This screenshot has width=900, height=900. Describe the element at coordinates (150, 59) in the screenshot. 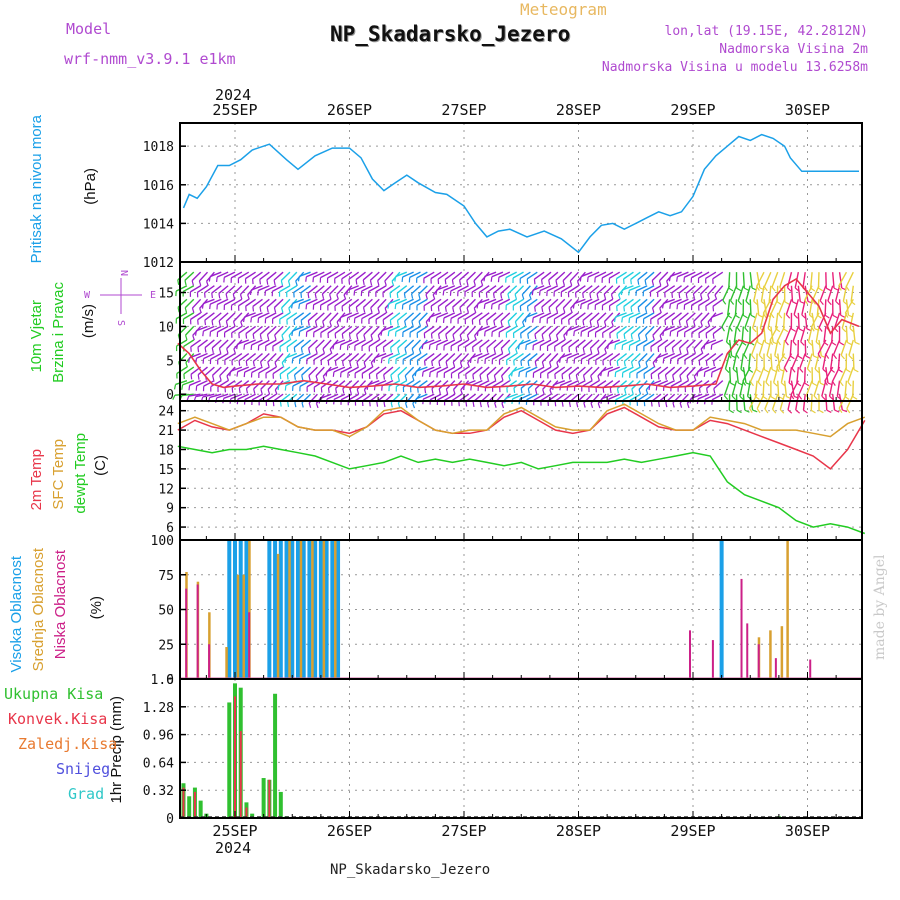

I see `model-name: wrf-nmm_v3.9.1 e1km` at that location.